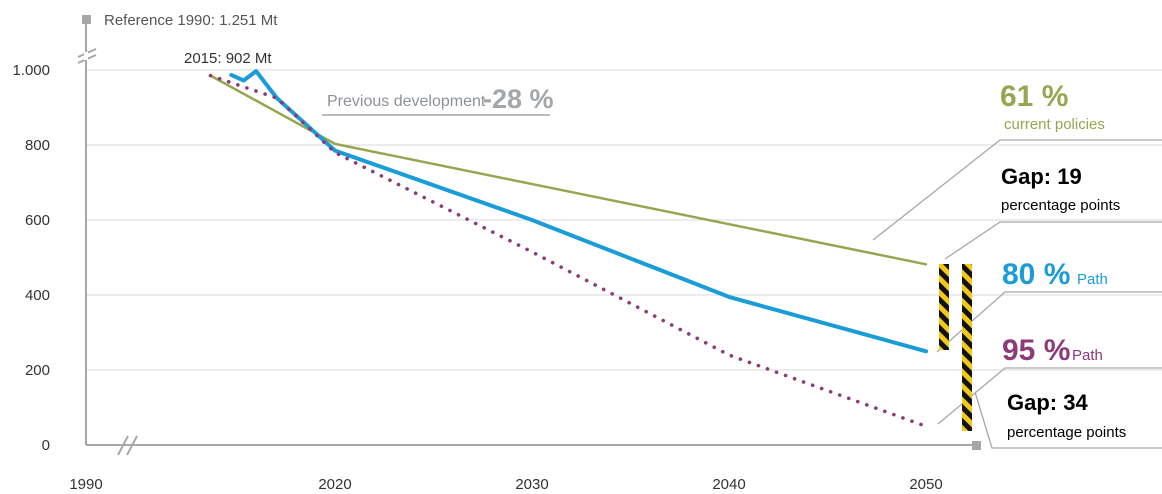 This screenshot has width=1162, height=494. I want to click on y-tick-label: 0, so click(46, 445).